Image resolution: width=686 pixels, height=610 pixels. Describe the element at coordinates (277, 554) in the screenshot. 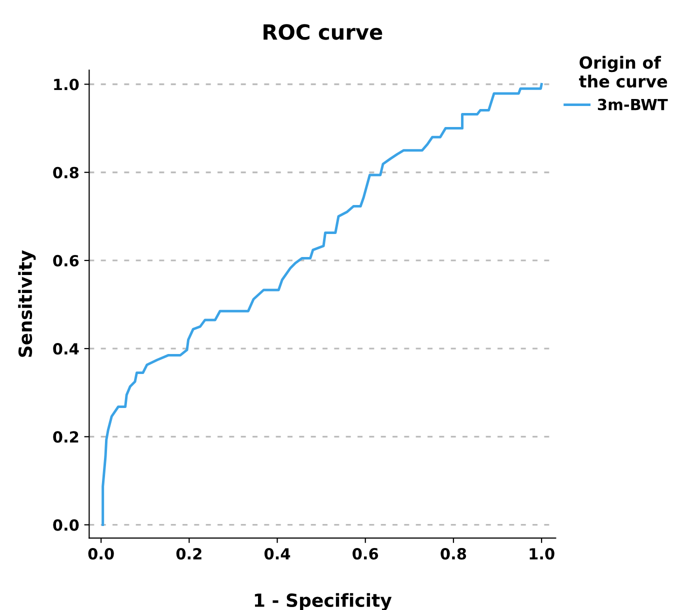

I see `x-tick-label: 0.4` at that location.